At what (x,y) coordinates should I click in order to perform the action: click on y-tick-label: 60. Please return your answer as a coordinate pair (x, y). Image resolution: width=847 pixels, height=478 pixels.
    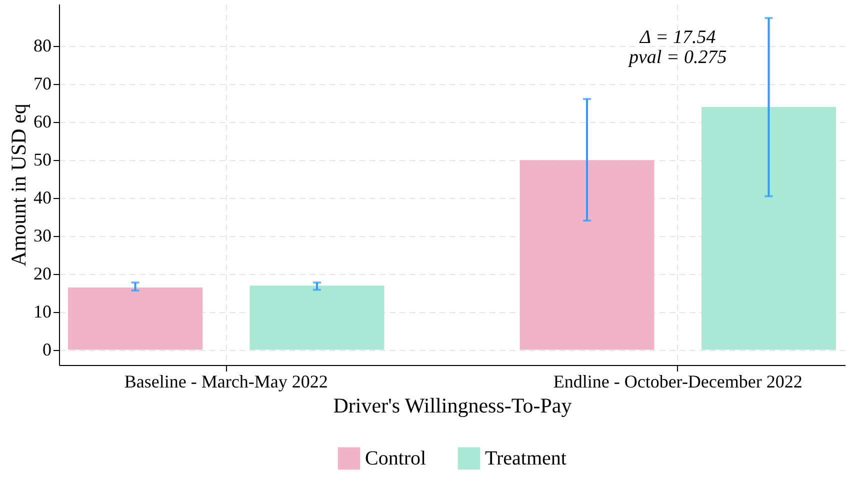
    Looking at the image, I should click on (43, 121).